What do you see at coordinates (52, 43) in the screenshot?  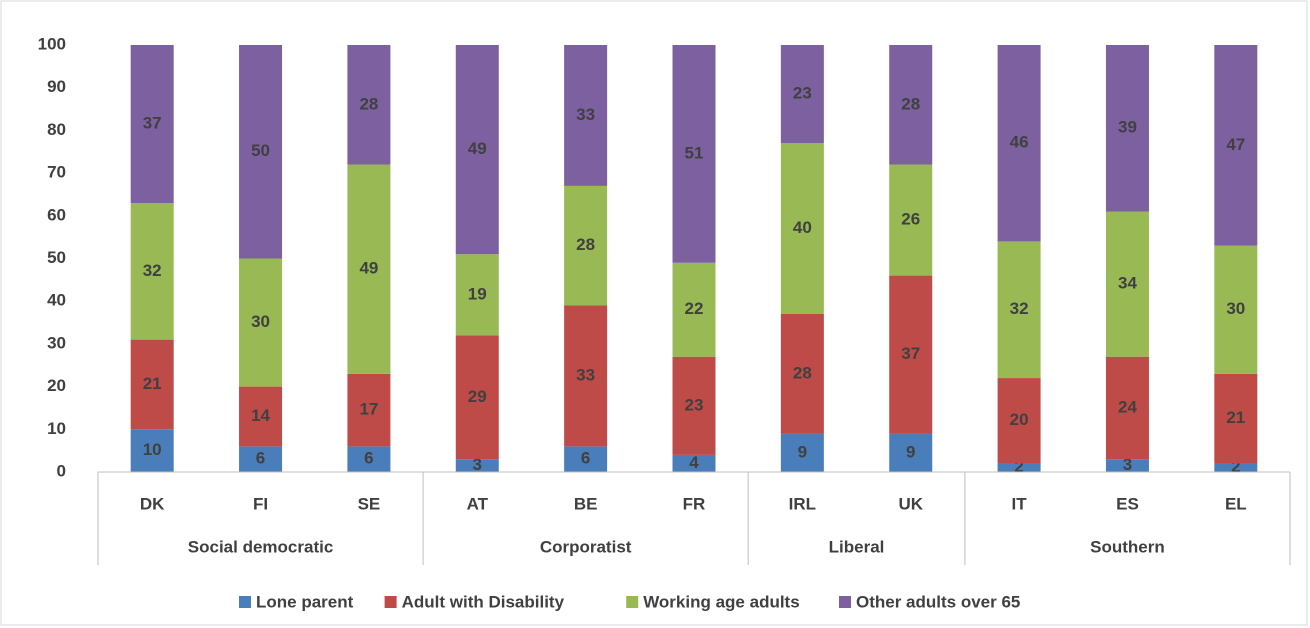 I see `y-tick-label: 100` at bounding box center [52, 43].